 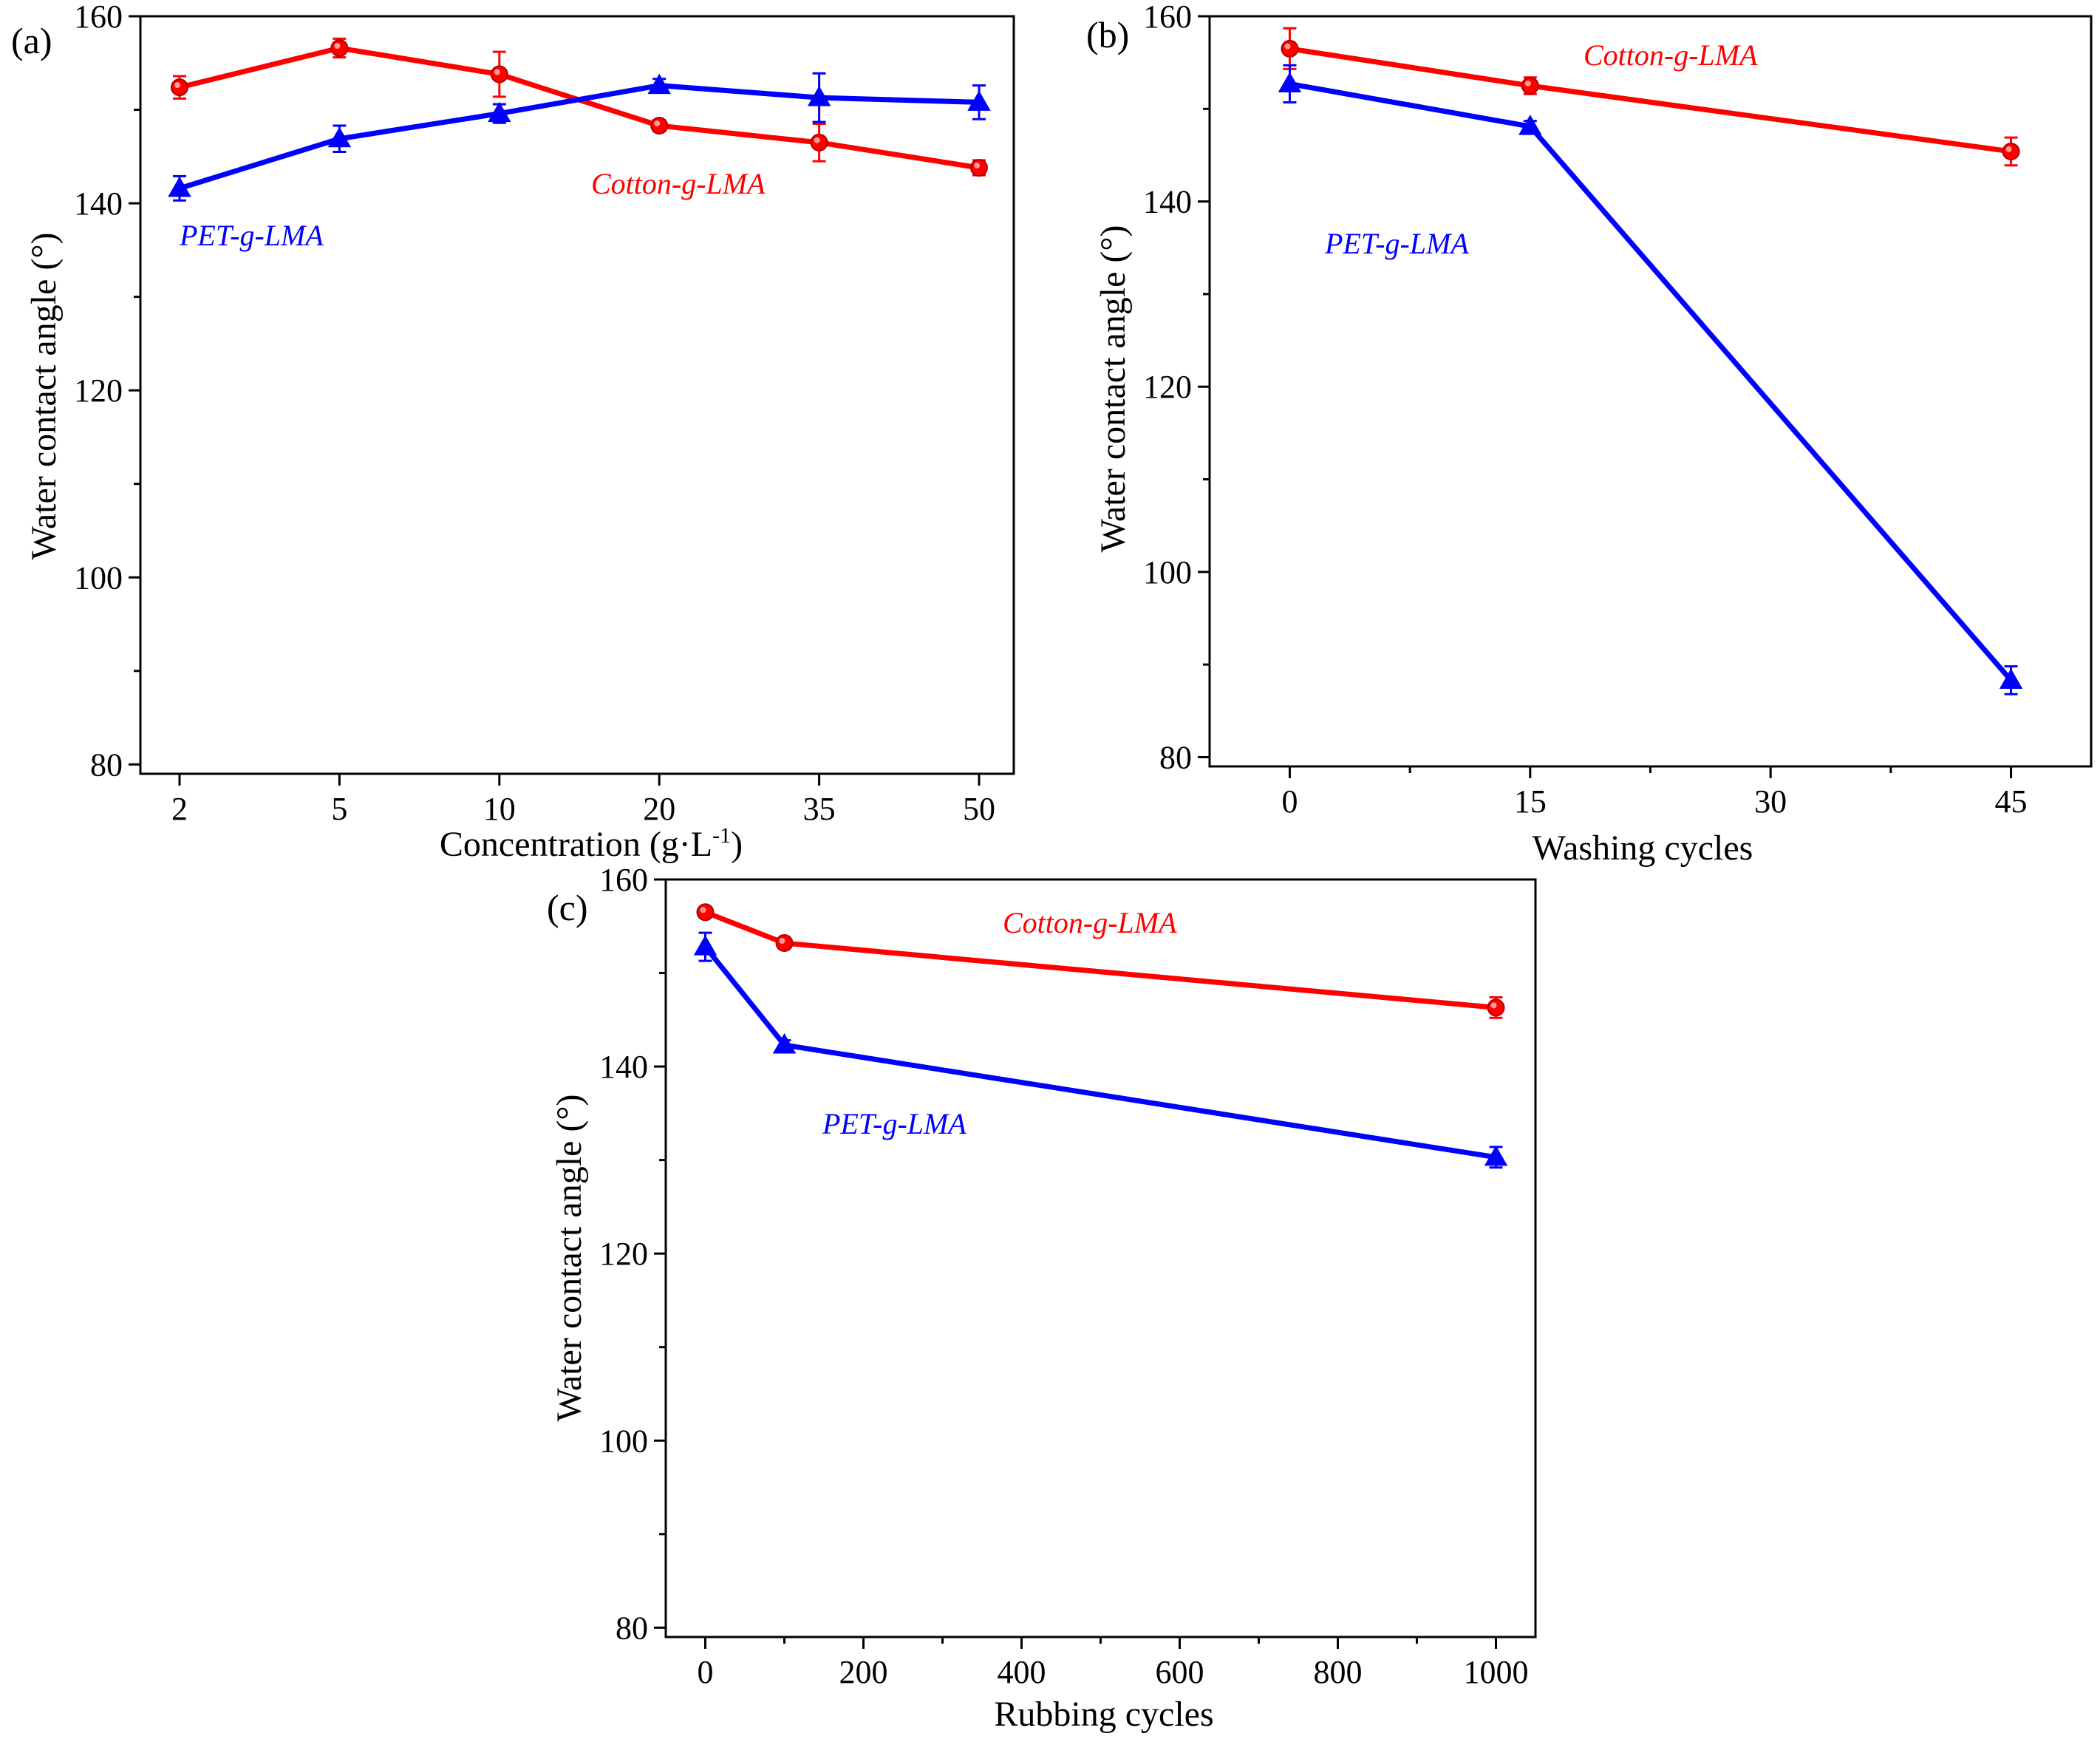 What do you see at coordinates (1103, 1714) in the screenshot?
I see `x-axis-title: Rubbing cycles` at bounding box center [1103, 1714].